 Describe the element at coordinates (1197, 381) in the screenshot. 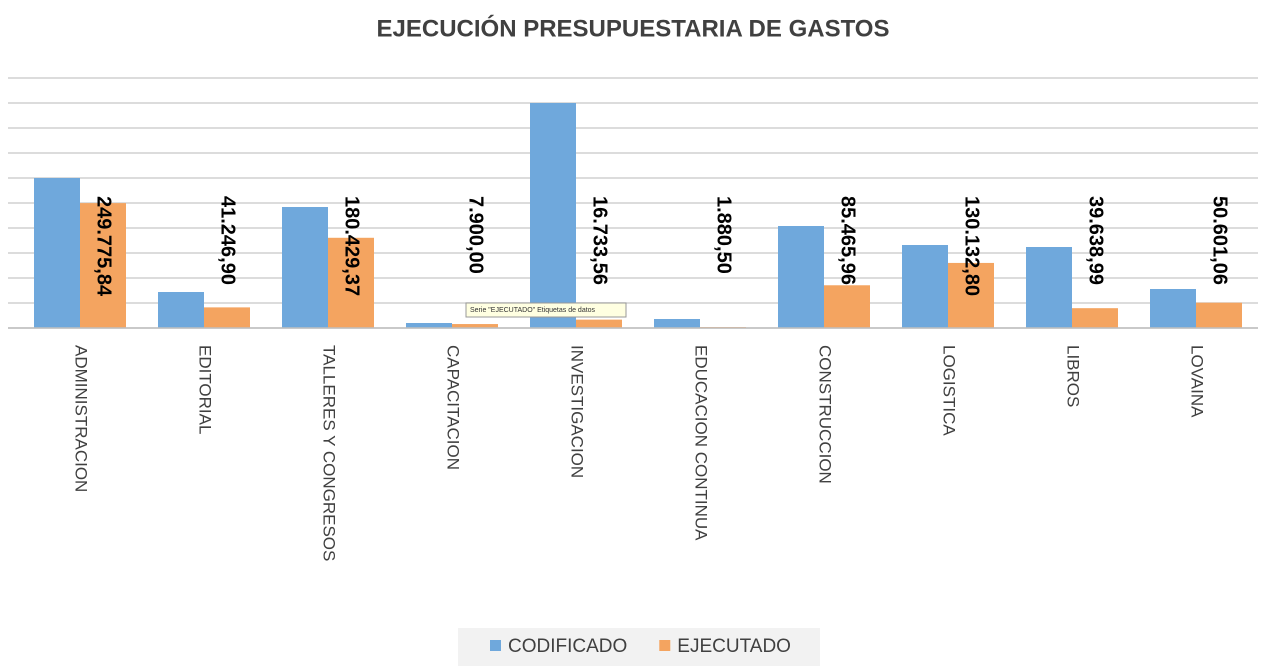

I see `x-tick-label: LOVAINA` at that location.